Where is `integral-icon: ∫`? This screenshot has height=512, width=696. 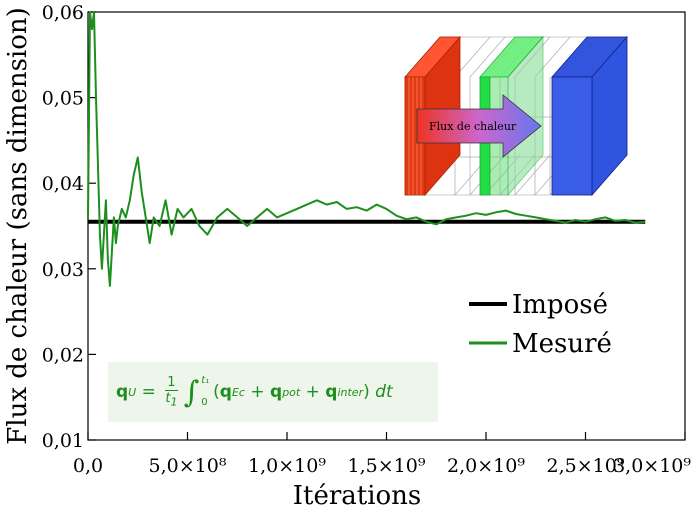
integral-icon: ∫ is located at coordinates (191, 392).